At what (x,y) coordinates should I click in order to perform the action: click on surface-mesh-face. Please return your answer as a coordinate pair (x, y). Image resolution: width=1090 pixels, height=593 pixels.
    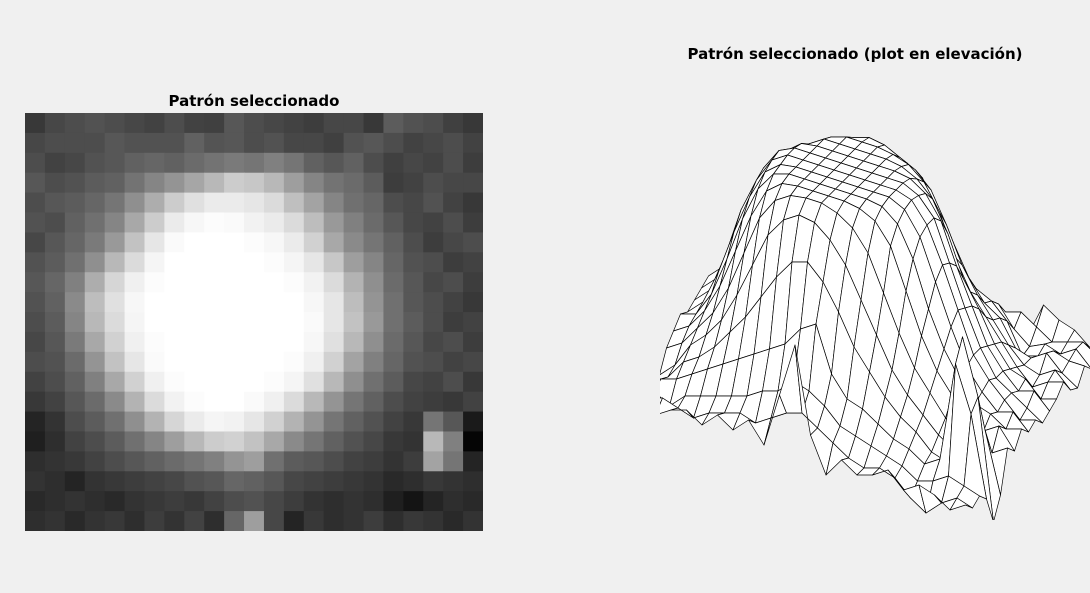
    Looking at the image, I should click on (1082, 354).